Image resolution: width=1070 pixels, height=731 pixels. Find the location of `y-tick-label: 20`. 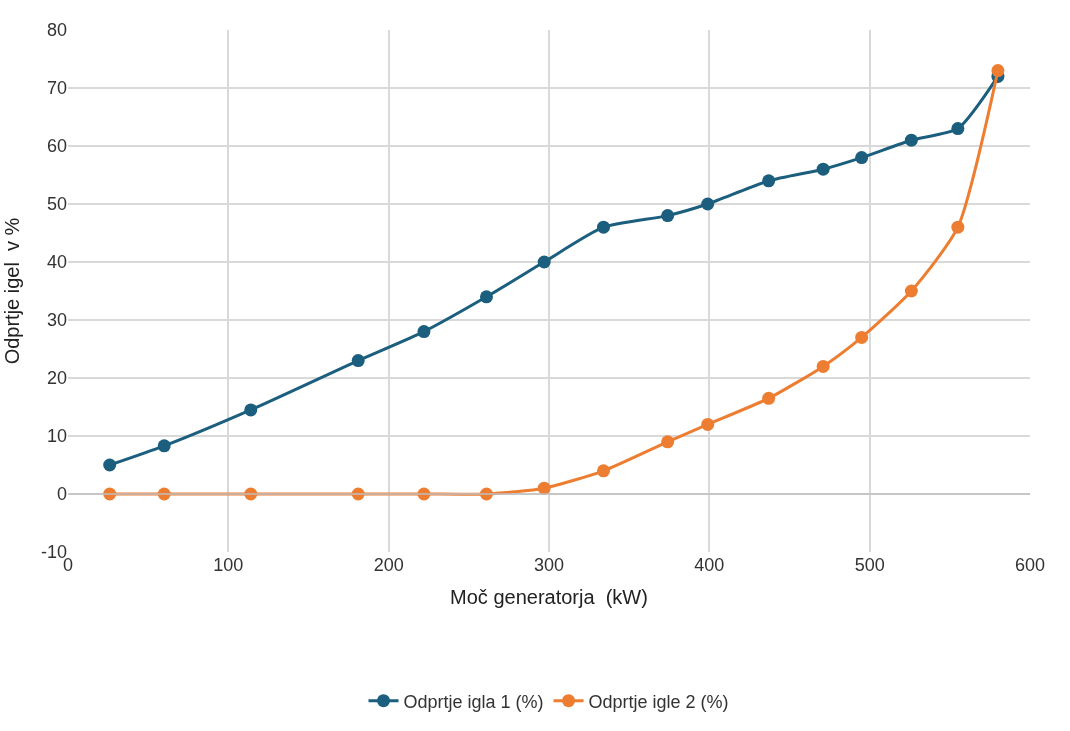

y-tick-label: 20 is located at coordinates (56, 378).